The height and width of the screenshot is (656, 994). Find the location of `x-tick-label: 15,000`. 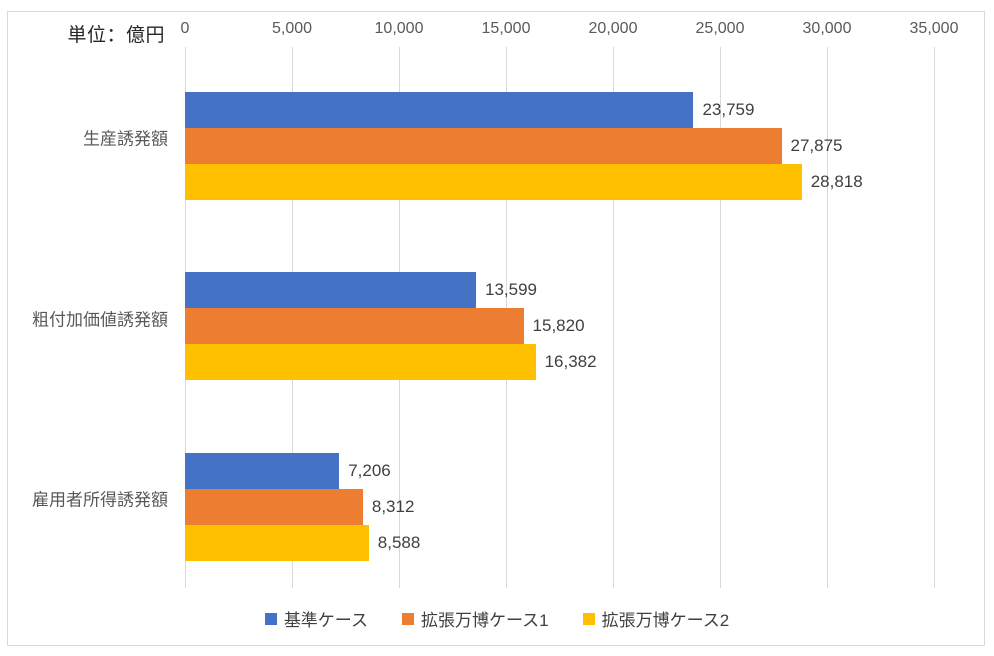

x-tick-label: 15,000 is located at coordinates (506, 28).